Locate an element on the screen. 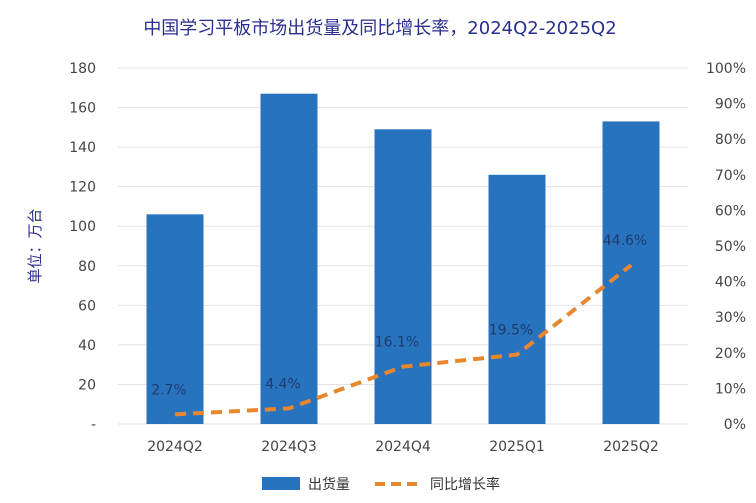 The height and width of the screenshot is (503, 756). chart-title: 中国学习平板市场出货量及同比增长率，2024Q2-2025Q2 is located at coordinates (379, 28).